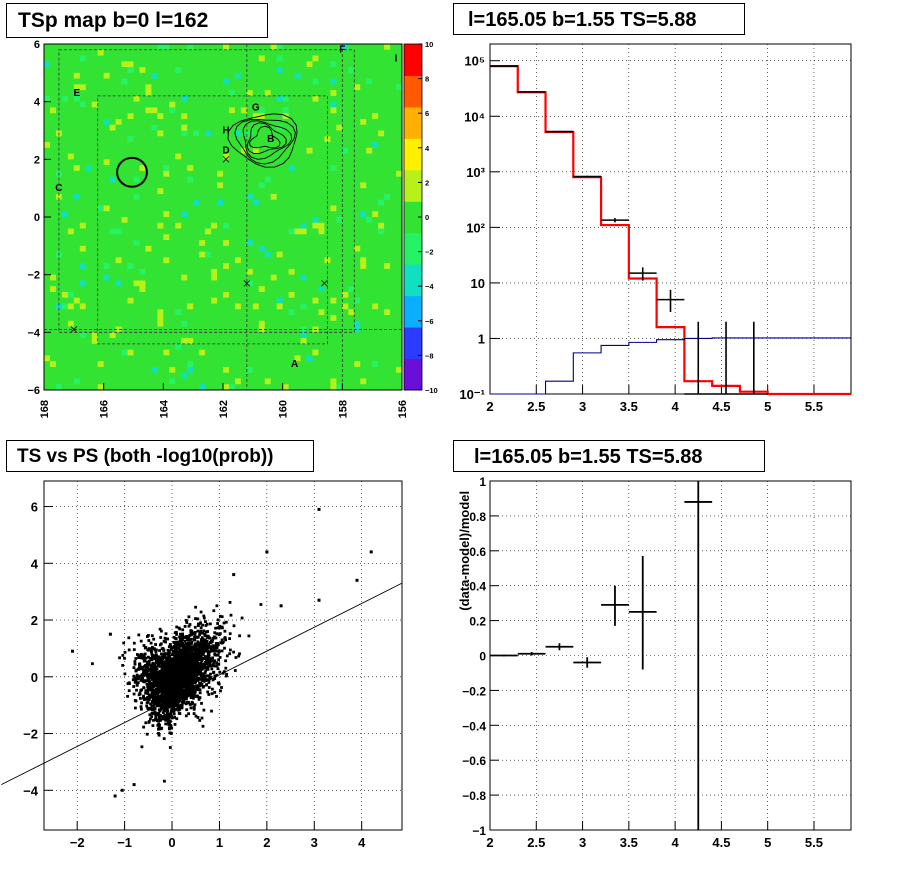 Image resolution: width=898 pixels, height=875 pixels. What do you see at coordinates (413, 343) in the screenshot?
I see `colorbar-segment` at bounding box center [413, 343].